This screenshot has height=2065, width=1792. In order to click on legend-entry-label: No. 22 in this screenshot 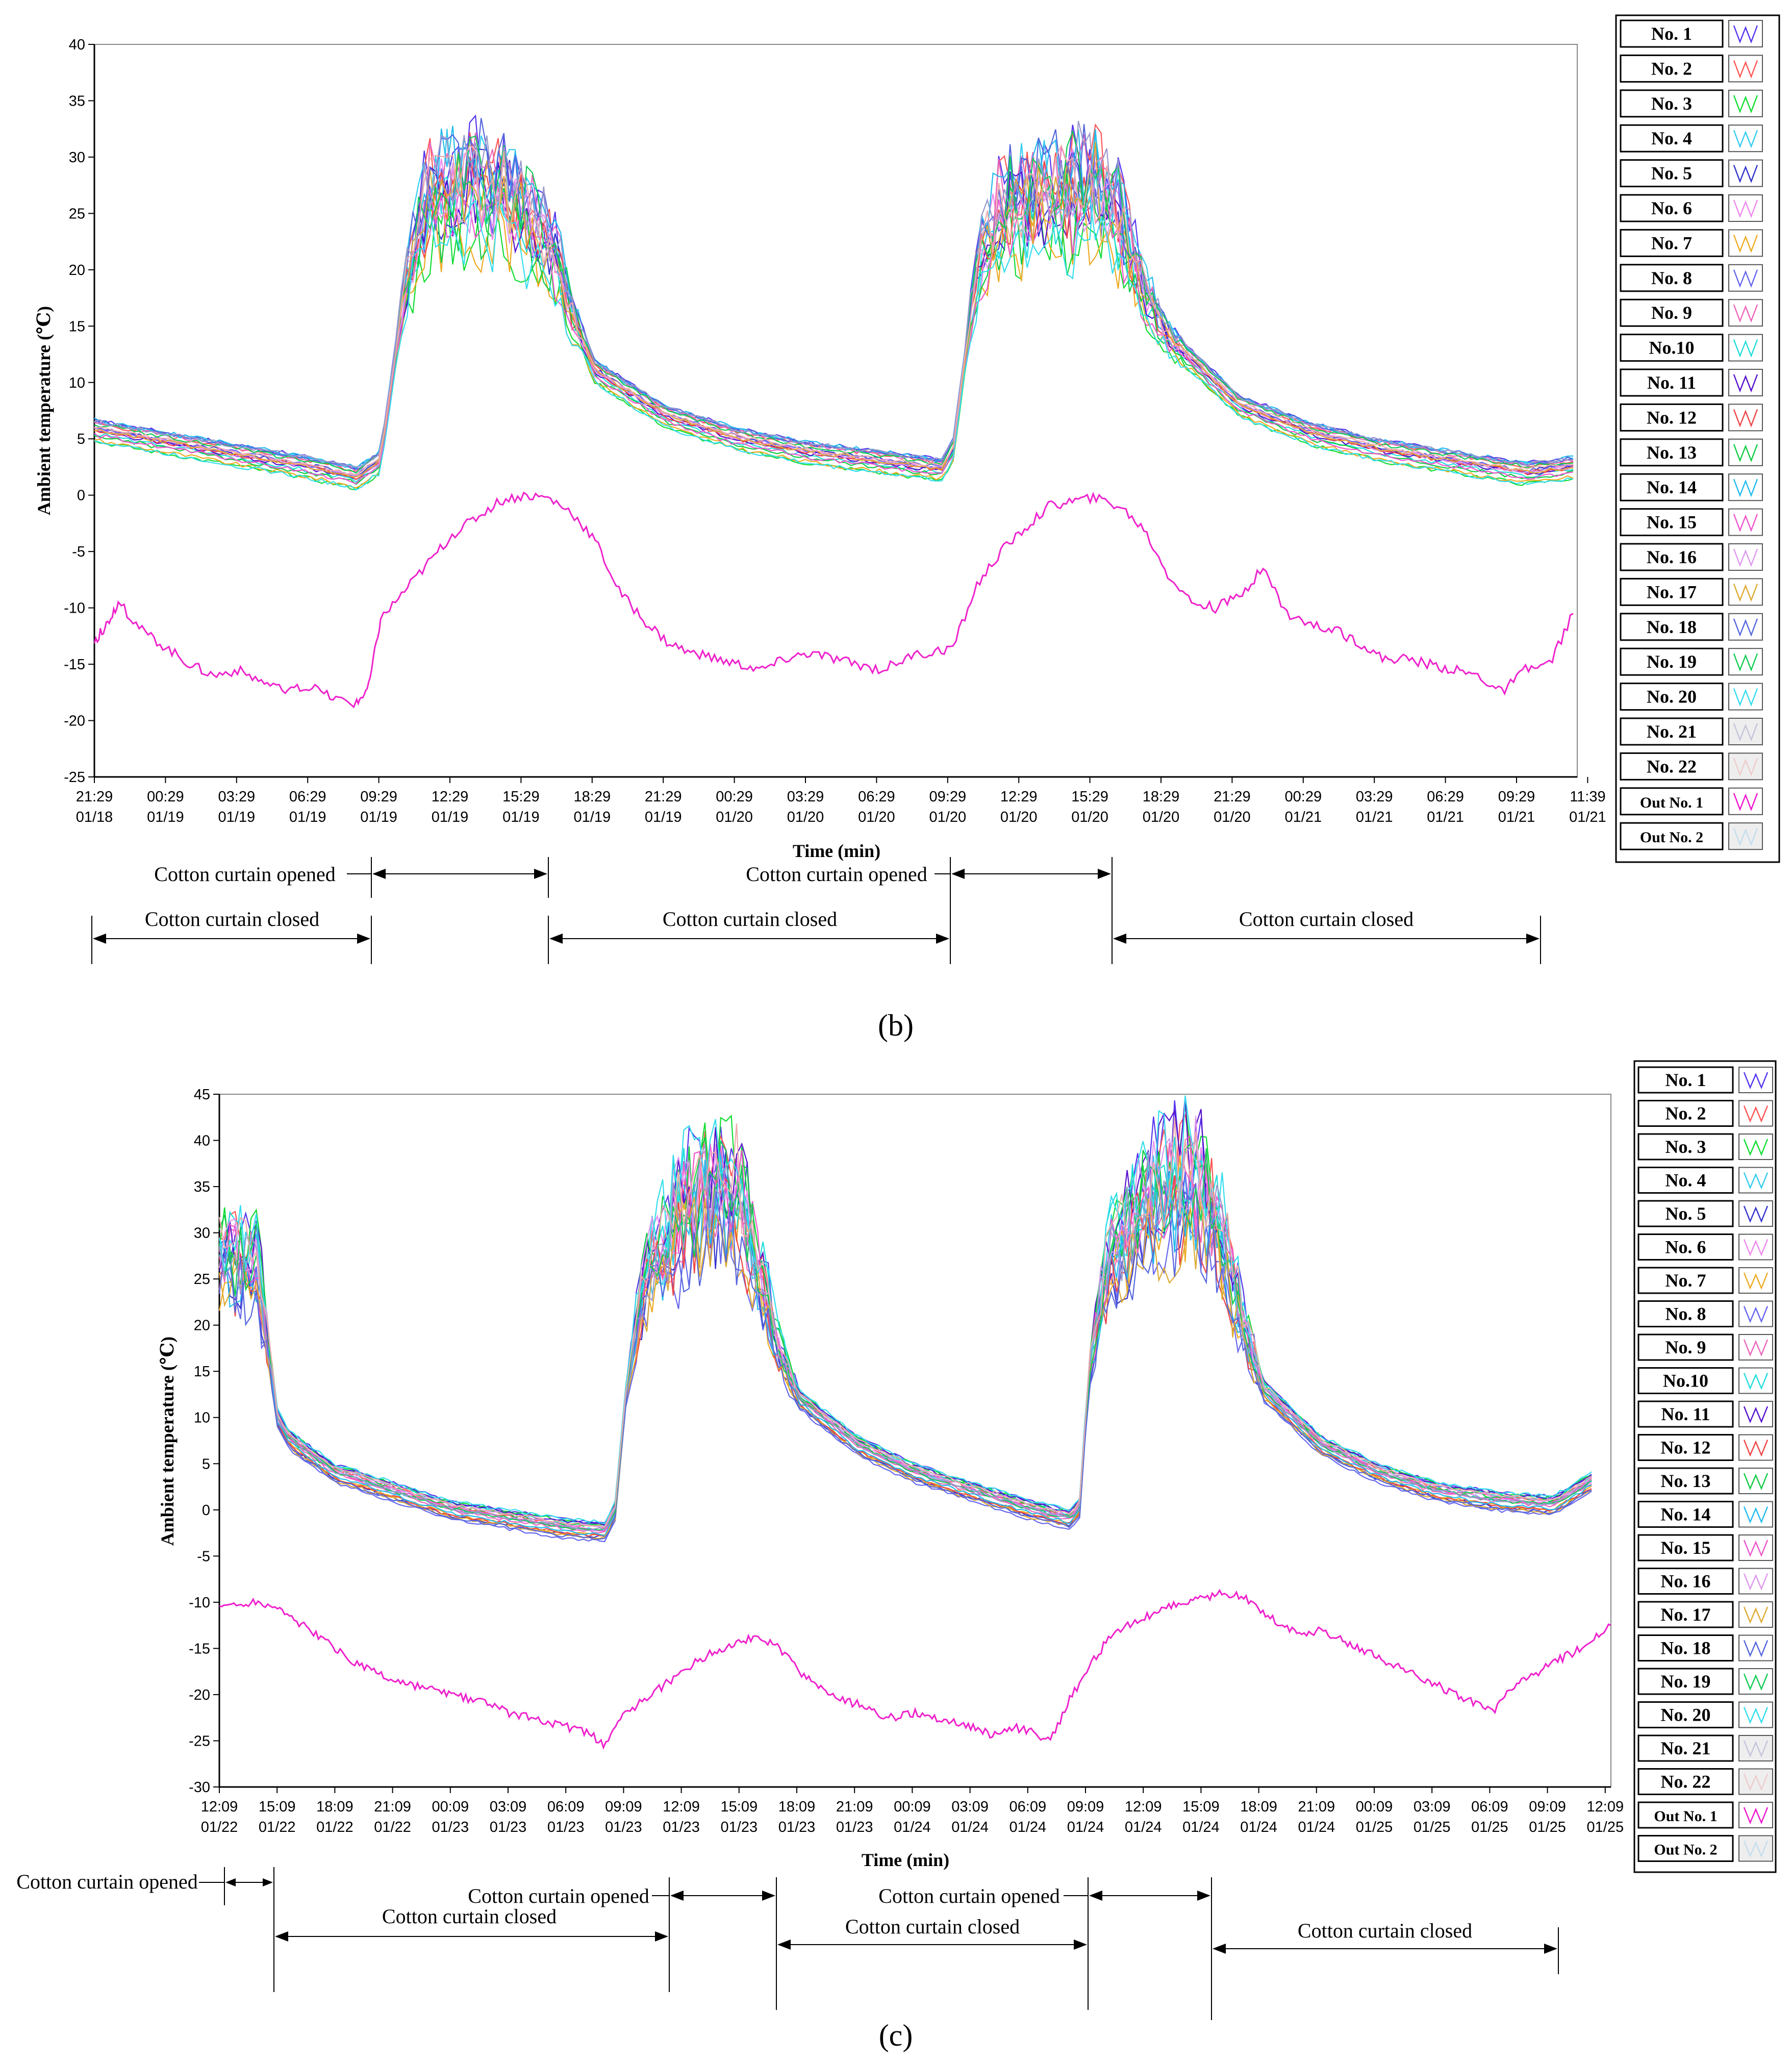, I will do `click(1672, 766)`.